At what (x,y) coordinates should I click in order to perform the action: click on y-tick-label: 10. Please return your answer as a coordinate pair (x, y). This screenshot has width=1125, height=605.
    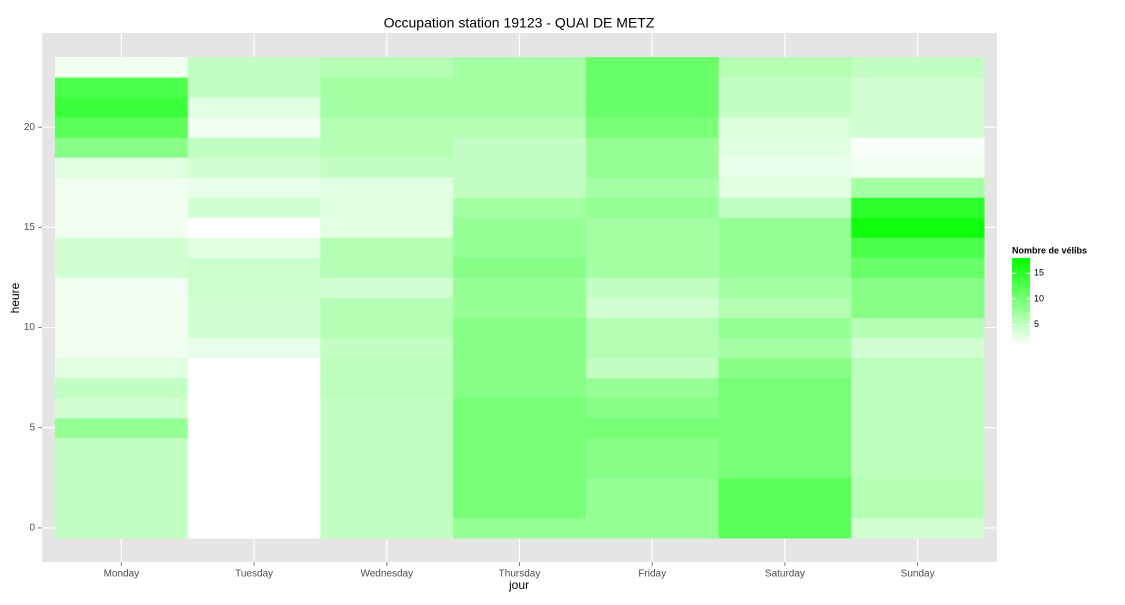
    Looking at the image, I should click on (30, 327).